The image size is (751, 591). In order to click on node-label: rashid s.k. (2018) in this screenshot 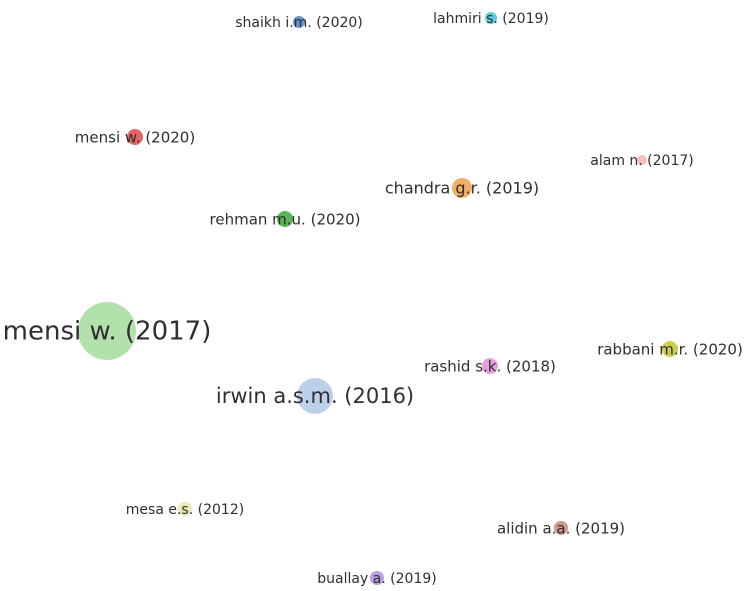, I will do `click(490, 367)`.